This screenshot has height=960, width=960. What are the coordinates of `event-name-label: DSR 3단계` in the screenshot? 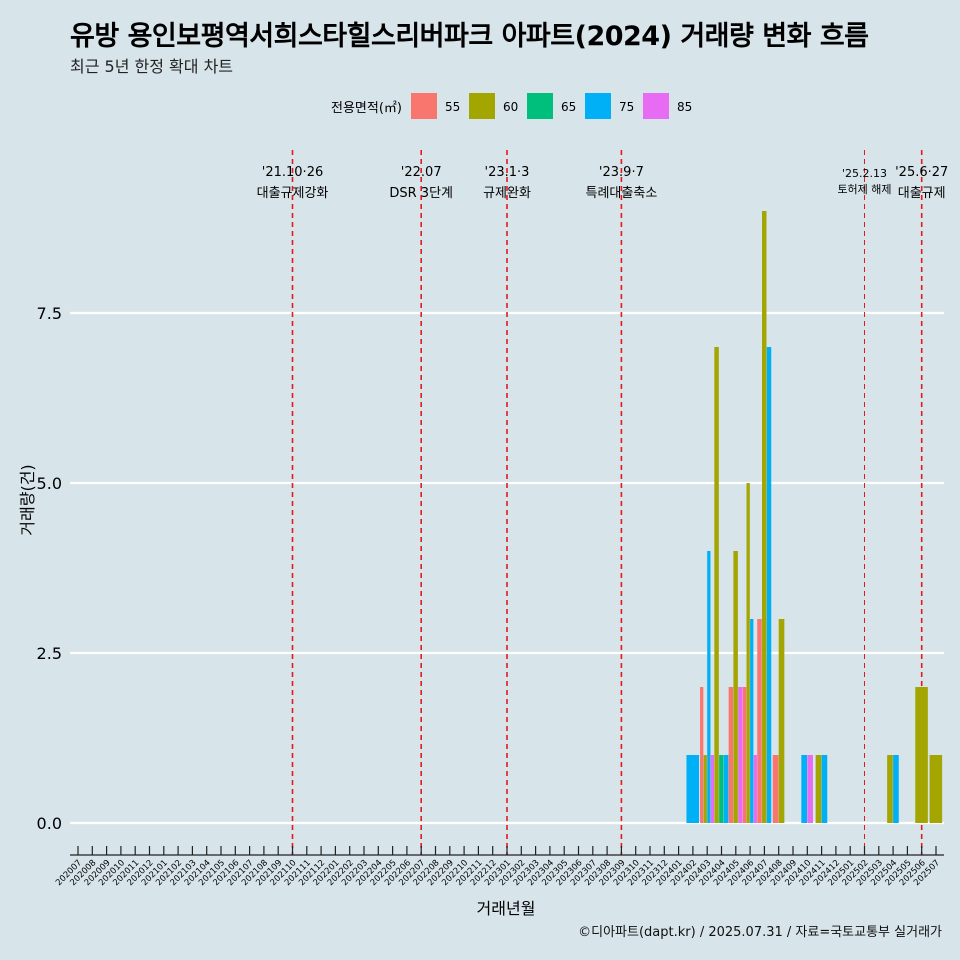 It's located at (421, 193).